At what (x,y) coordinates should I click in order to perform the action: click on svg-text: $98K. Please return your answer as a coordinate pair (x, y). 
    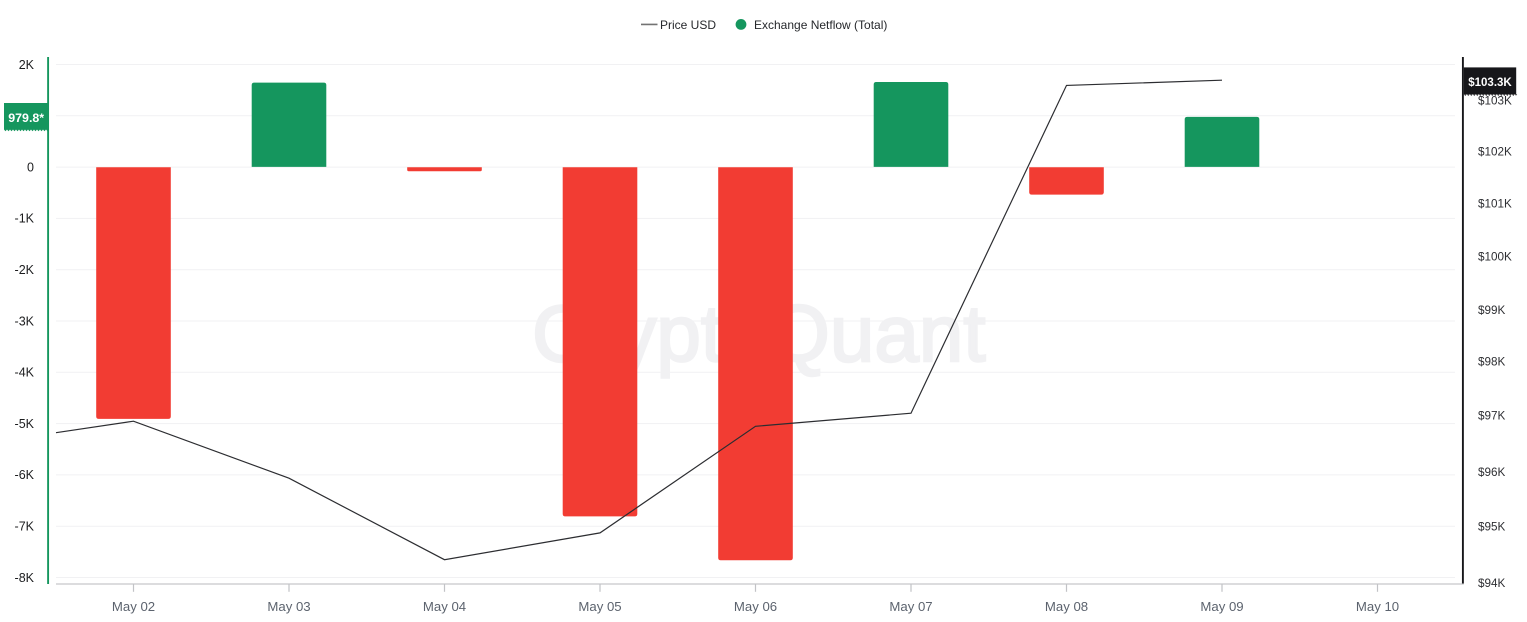
    Looking at the image, I should click on (1492, 361).